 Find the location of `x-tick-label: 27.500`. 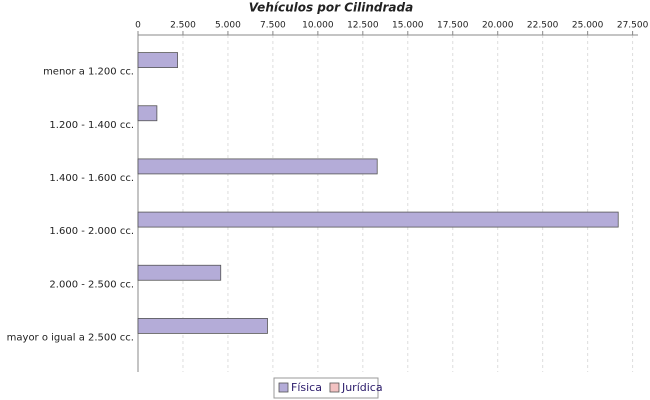

x-tick-label: 27.500 is located at coordinates (633, 26).